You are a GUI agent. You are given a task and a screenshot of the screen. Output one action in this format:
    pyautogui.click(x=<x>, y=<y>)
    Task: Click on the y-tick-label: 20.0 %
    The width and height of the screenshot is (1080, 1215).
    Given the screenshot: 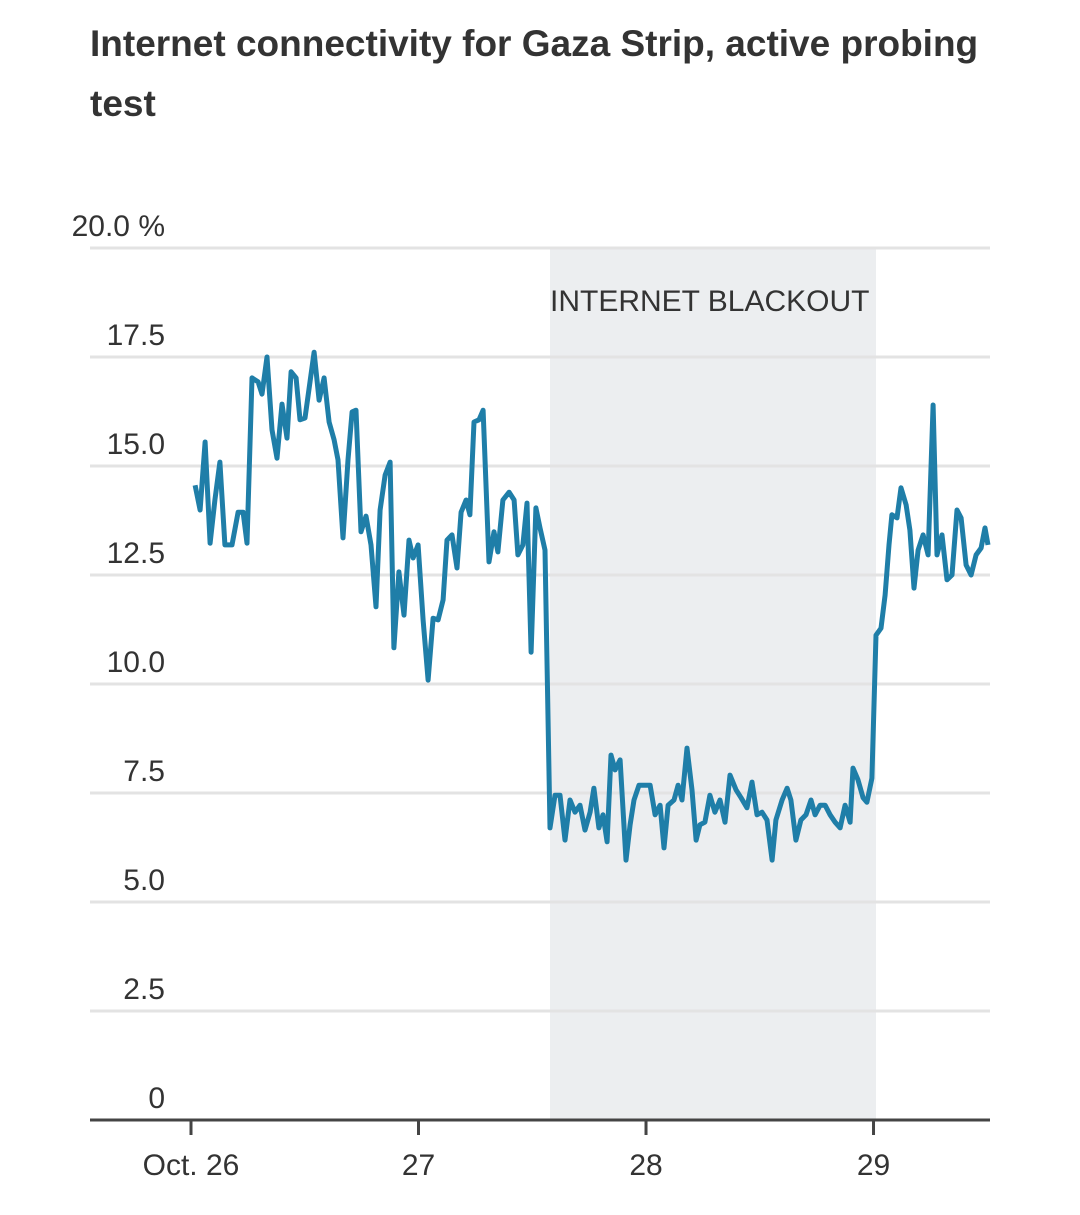 What is the action you would take?
    pyautogui.click(x=118, y=226)
    